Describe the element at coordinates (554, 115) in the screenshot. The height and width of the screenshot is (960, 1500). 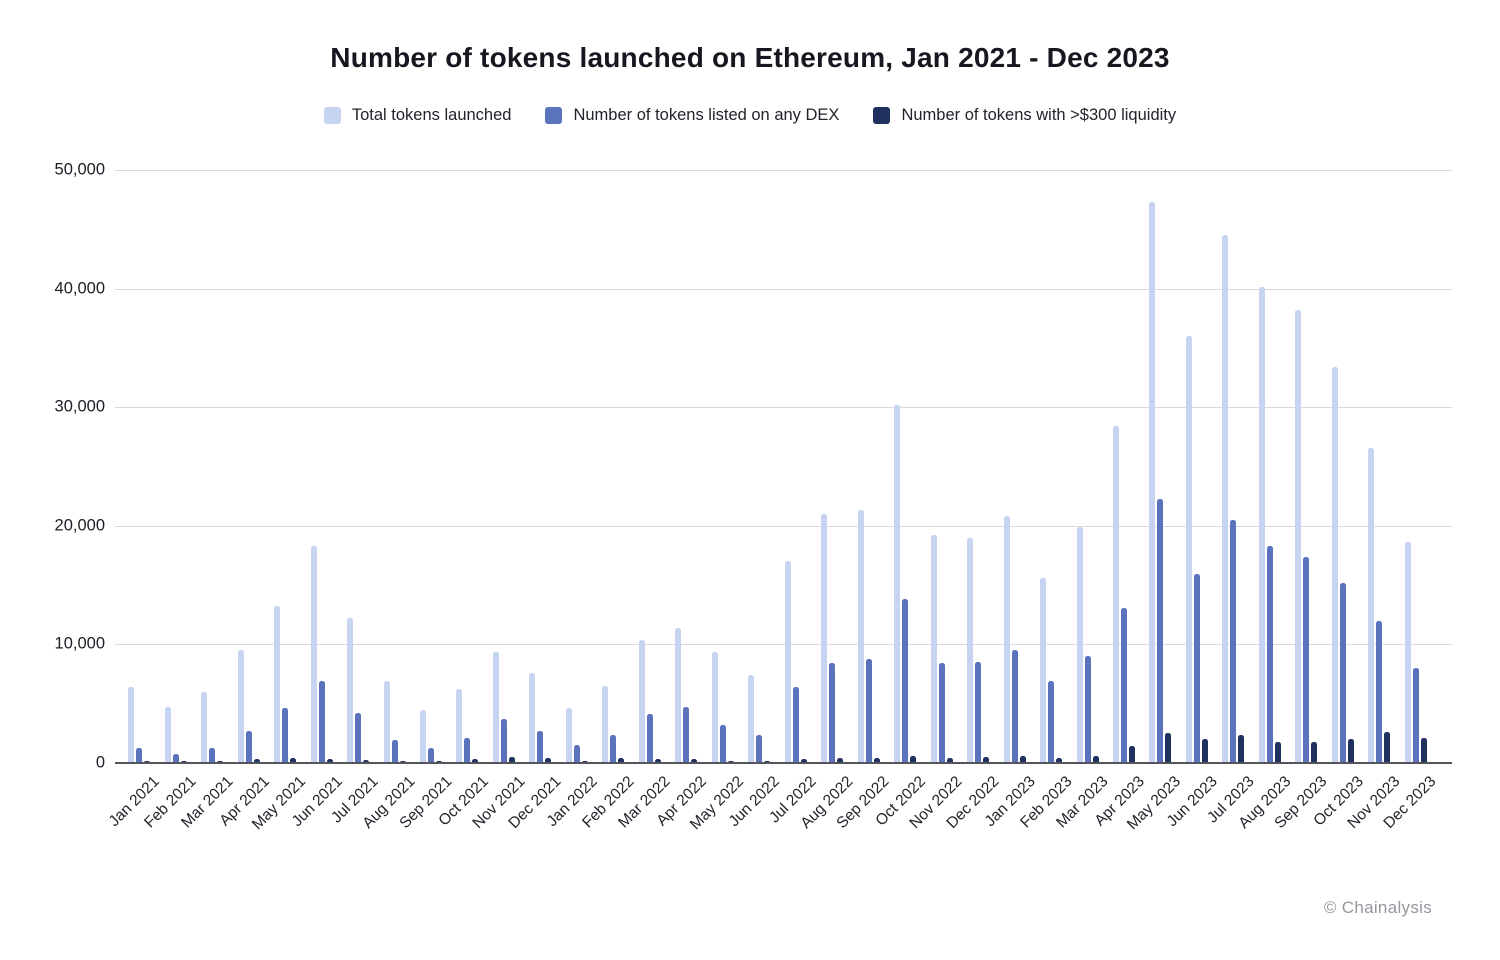
I see `legend-swatch-dex` at that location.